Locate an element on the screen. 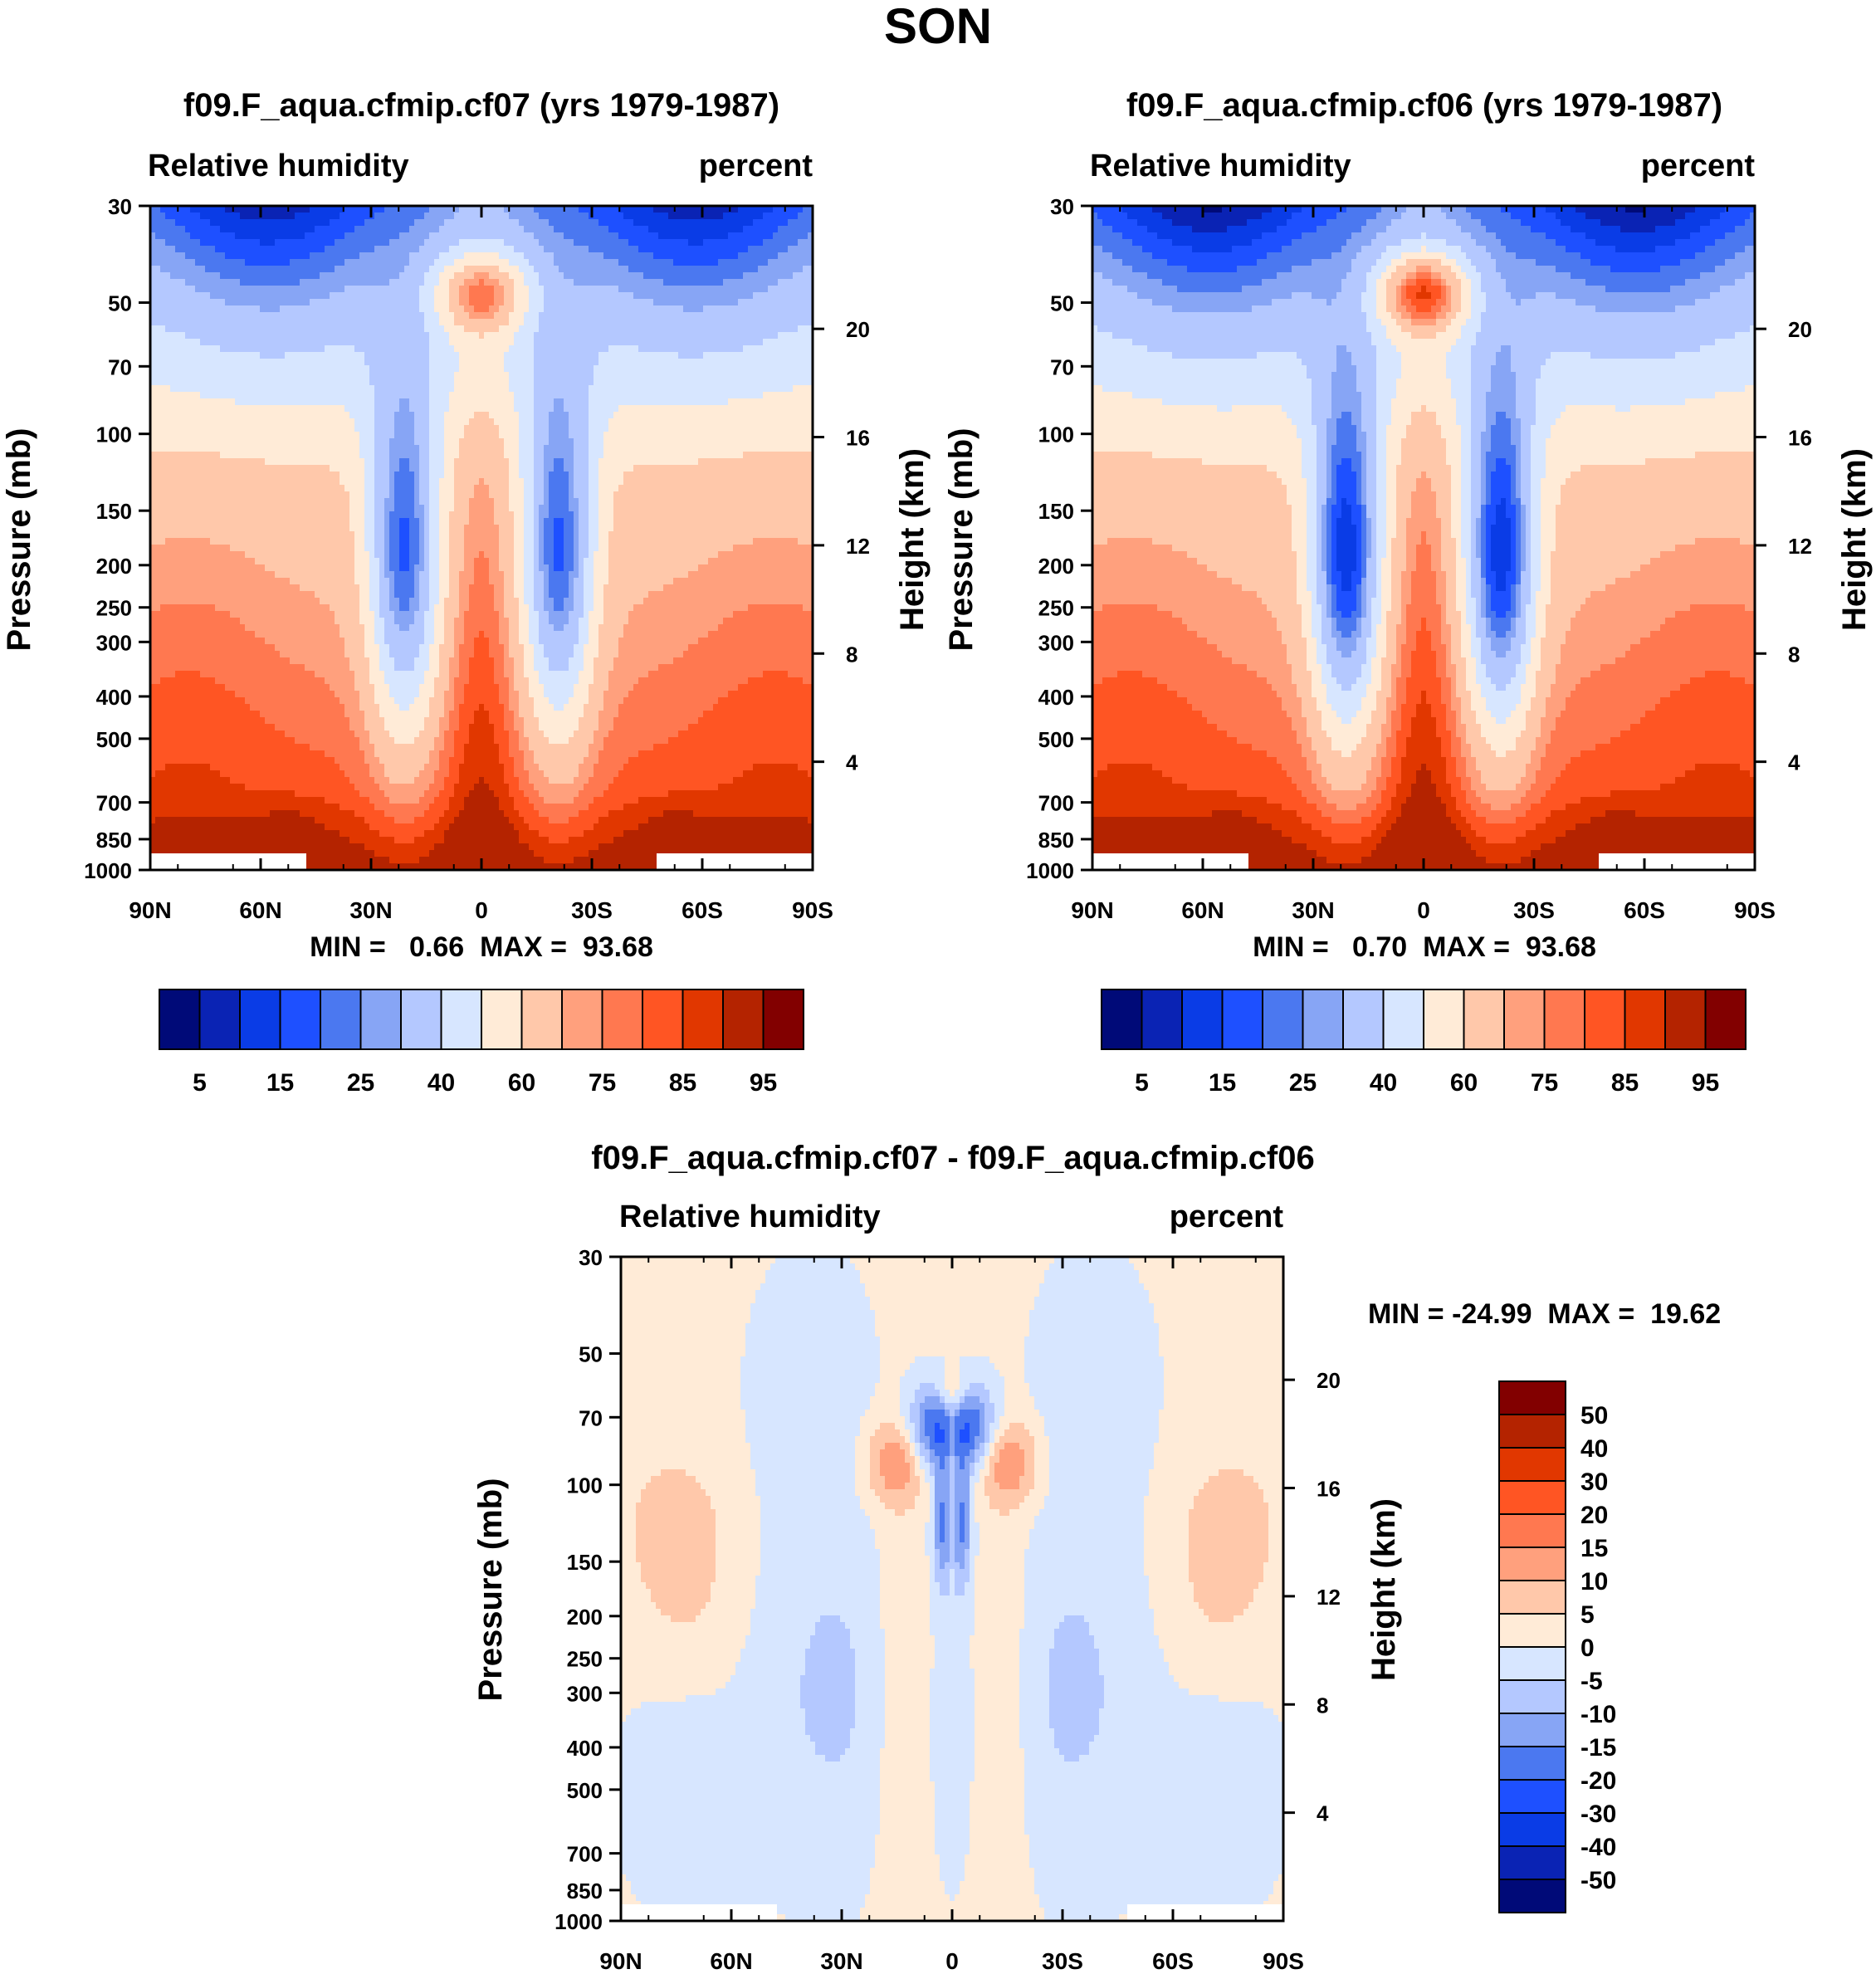 This screenshot has height=1979, width=1876. colorbar-label: 25 is located at coordinates (360, 1083).